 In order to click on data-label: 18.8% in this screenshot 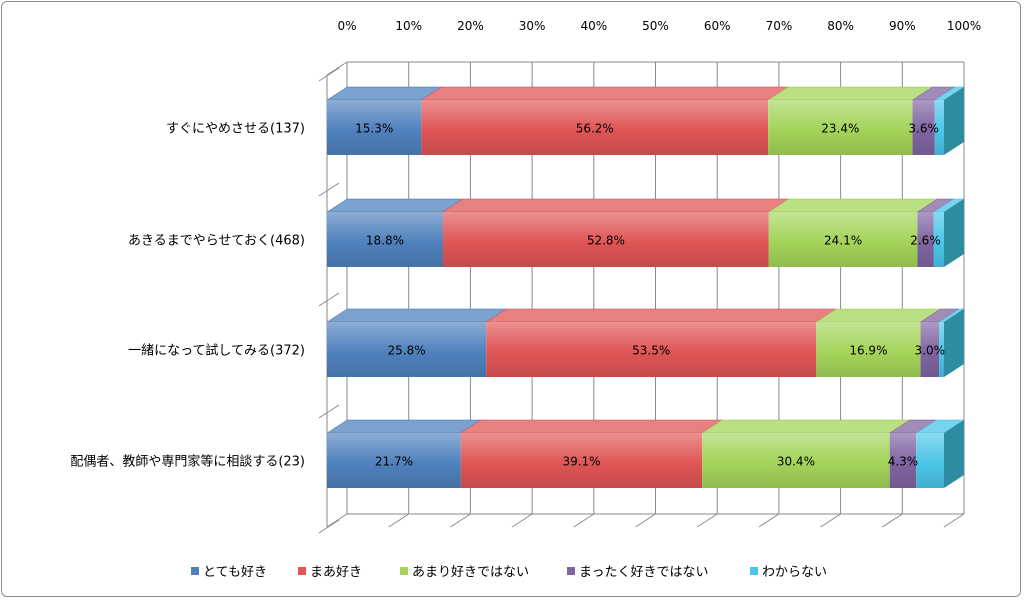, I will do `click(385, 241)`.